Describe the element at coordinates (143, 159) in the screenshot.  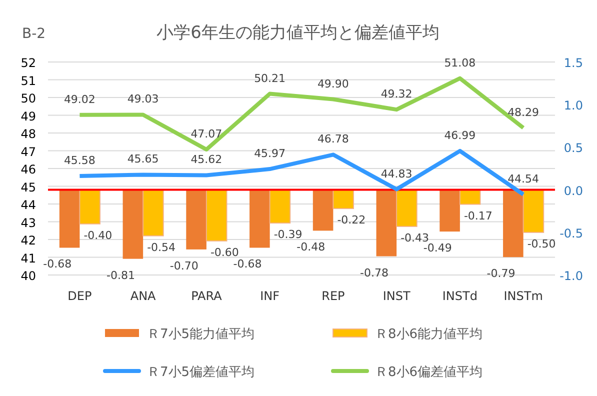
I see `data-label: 45.65` at that location.